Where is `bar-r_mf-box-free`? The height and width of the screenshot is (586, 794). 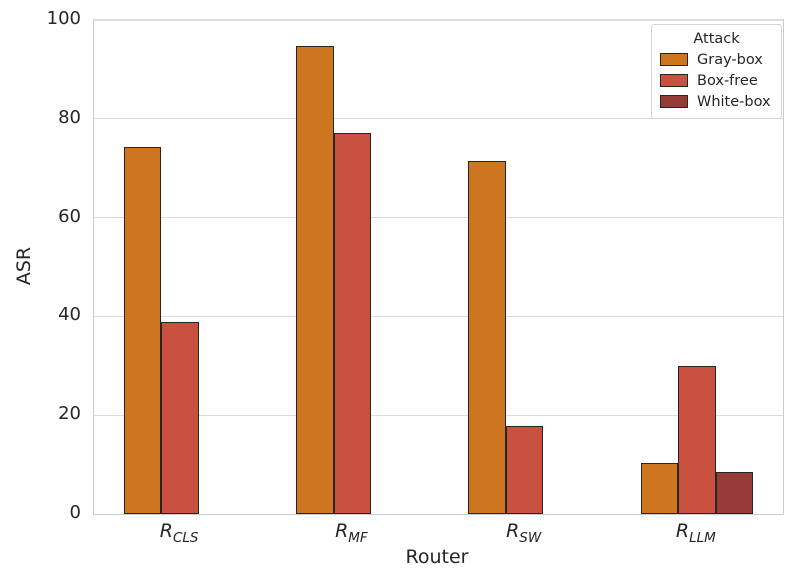 bar-r_mf-box-free is located at coordinates (352, 323).